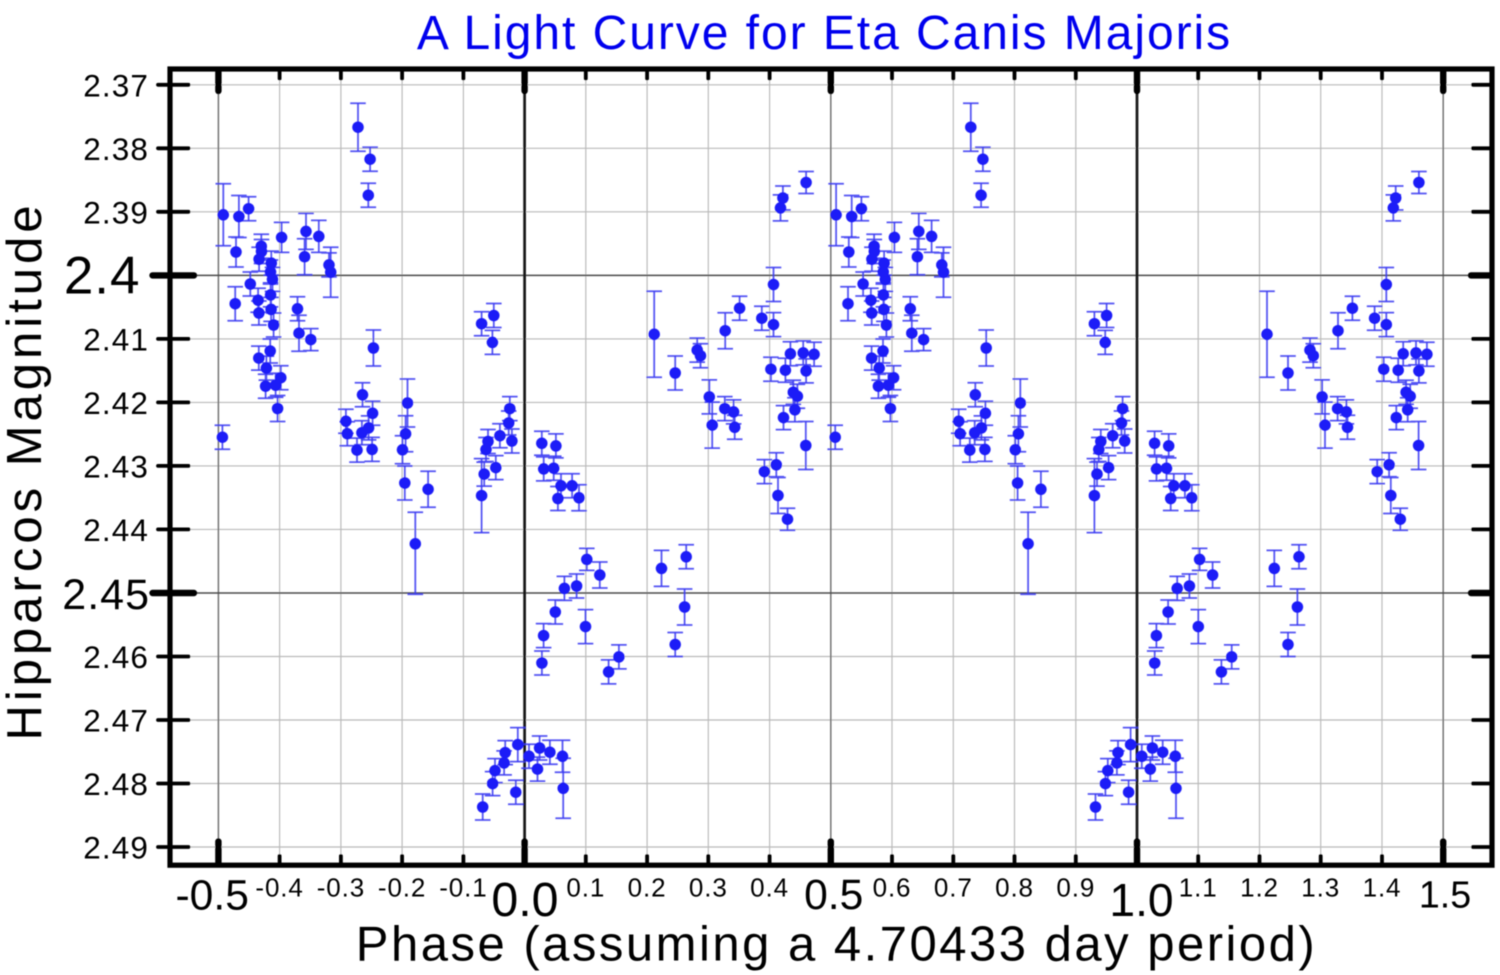  Describe the element at coordinates (836, 945) in the screenshot. I see `svg-text:Phase (assuming a 4.70433 day: Phase (assuming a 4.70433 day period)` at that location.